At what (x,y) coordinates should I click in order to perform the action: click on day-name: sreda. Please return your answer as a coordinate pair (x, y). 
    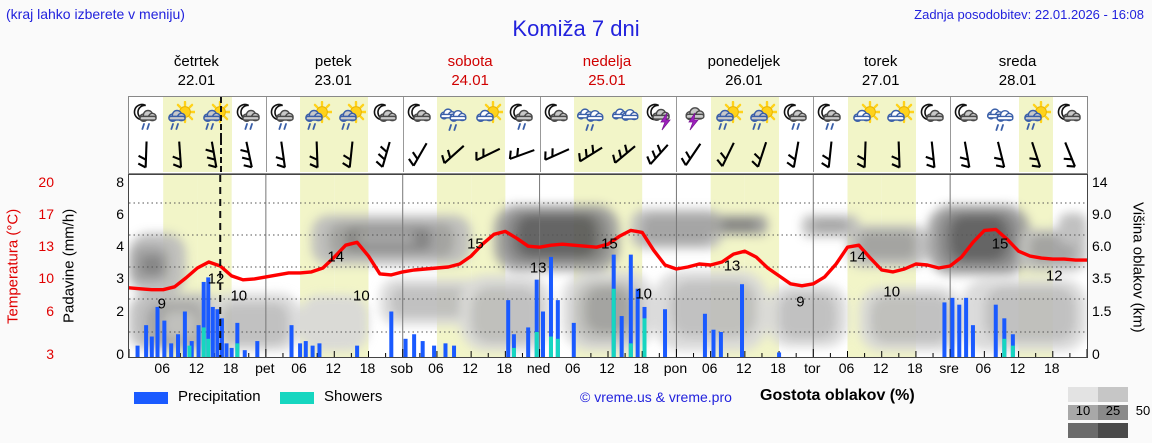
    Looking at the image, I should click on (1017, 61).